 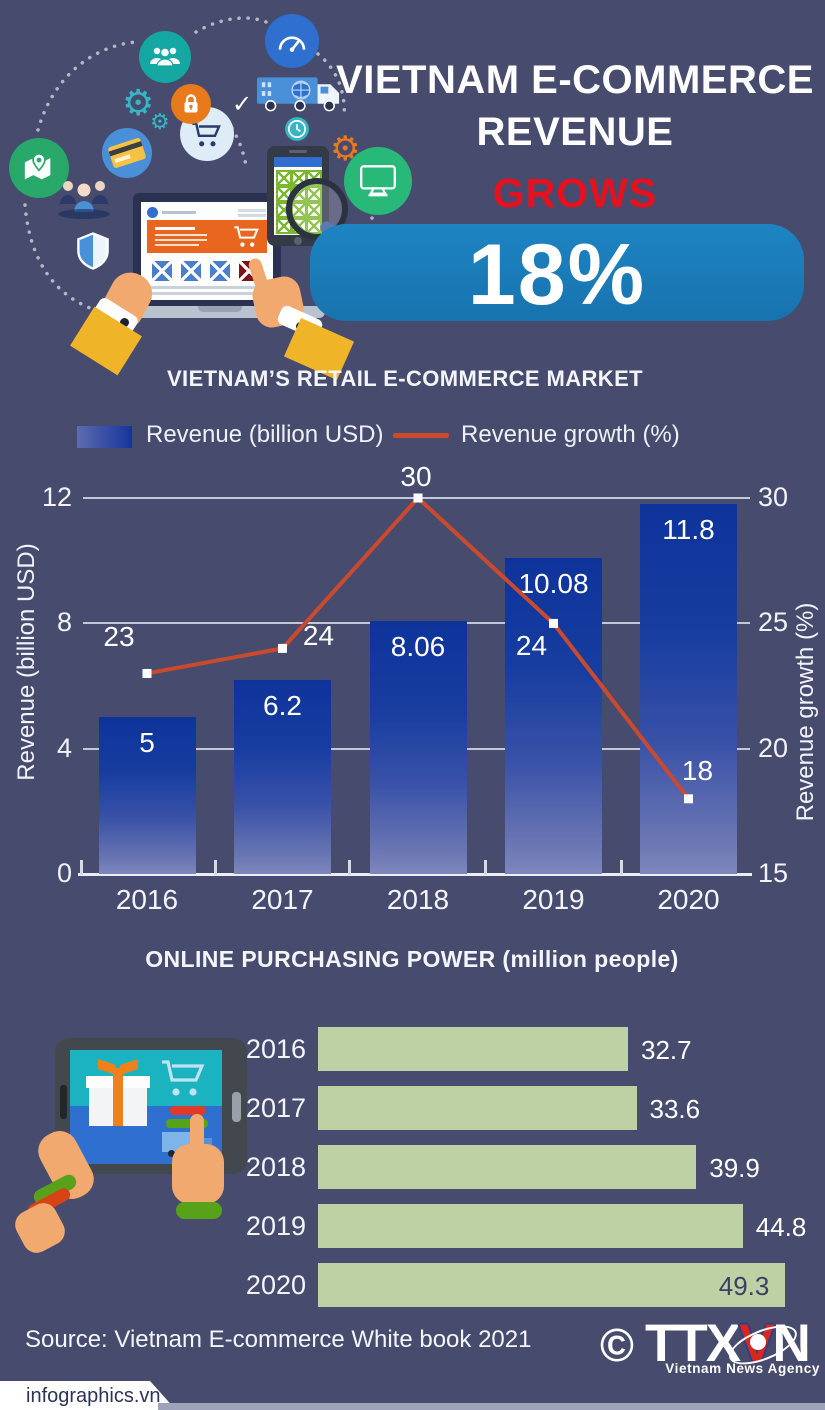 What do you see at coordinates (282, 899) in the screenshot?
I see `x-category-label: 2017` at bounding box center [282, 899].